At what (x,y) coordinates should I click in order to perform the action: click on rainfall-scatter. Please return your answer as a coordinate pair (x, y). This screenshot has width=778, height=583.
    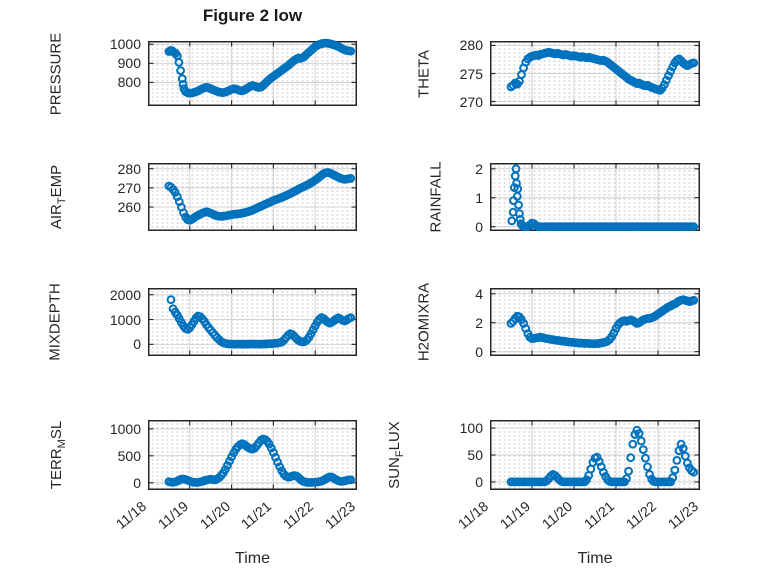
    Looking at the image, I should click on (595, 197).